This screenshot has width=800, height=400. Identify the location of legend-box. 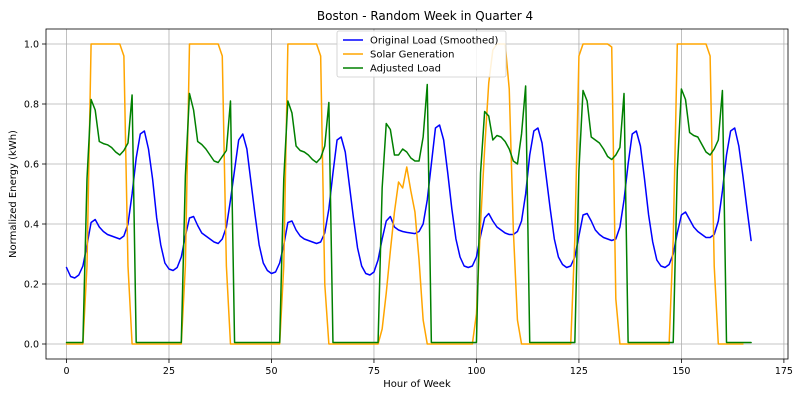
(421, 54).